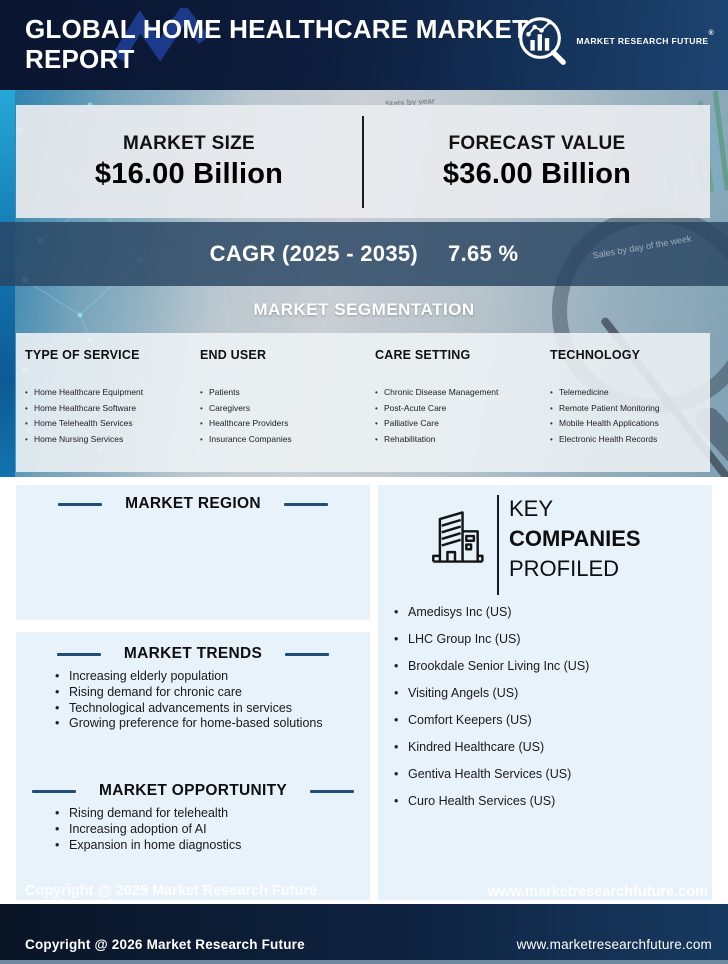 The width and height of the screenshot is (728, 964). What do you see at coordinates (233, 355) in the screenshot?
I see `segmentation-heading: END USER` at bounding box center [233, 355].